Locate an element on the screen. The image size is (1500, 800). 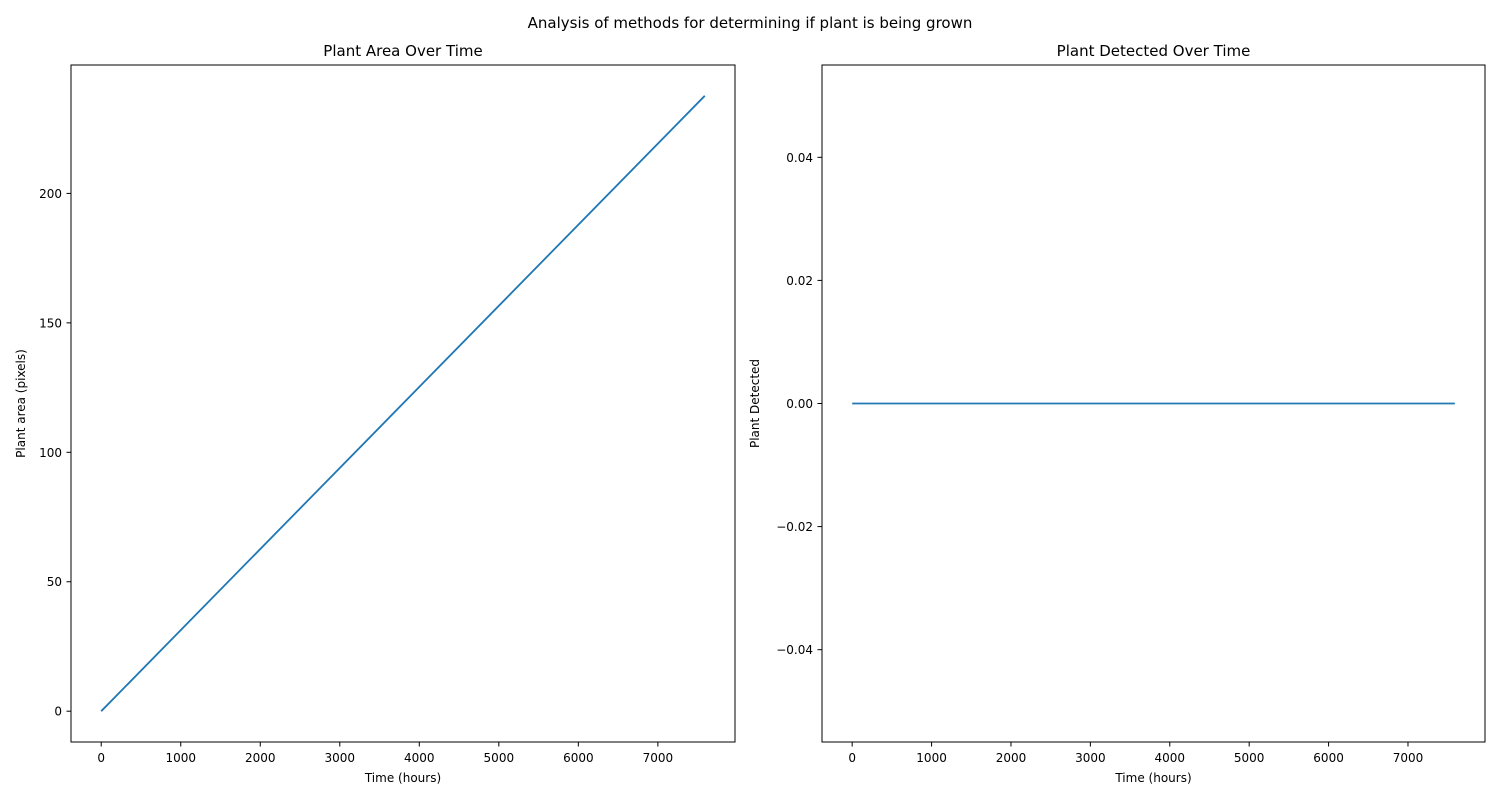
y-tick-label: 0.04 is located at coordinates (799, 158).